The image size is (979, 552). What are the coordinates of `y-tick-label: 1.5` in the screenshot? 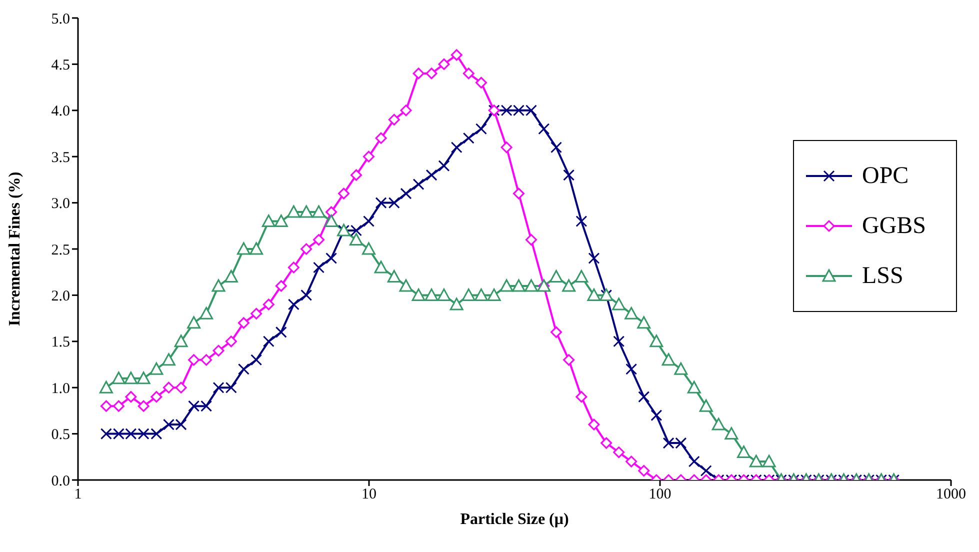 It's located at (60, 342).